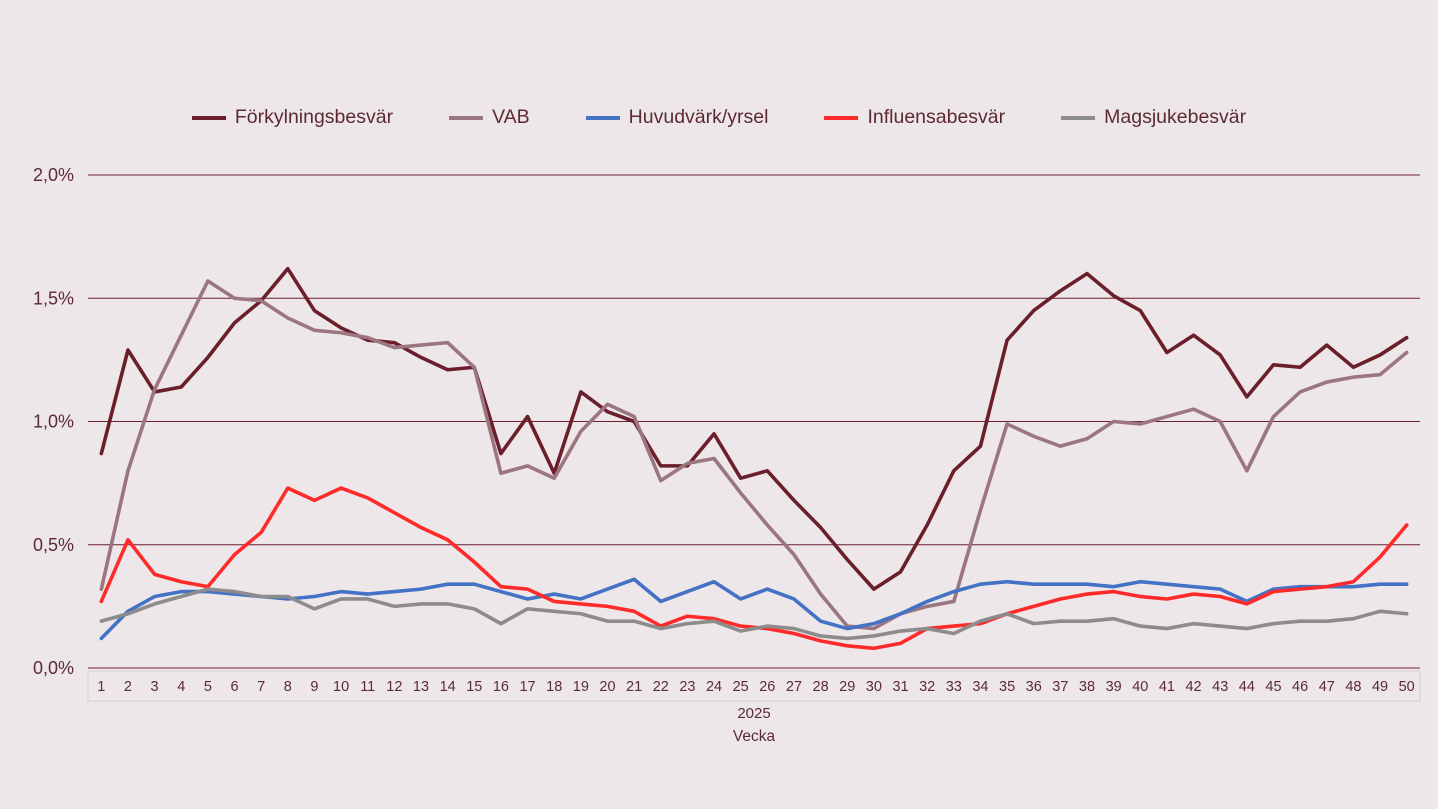 The image size is (1438, 809). What do you see at coordinates (1247, 687) in the screenshot?
I see `x-axis-tick-label: 44` at bounding box center [1247, 687].